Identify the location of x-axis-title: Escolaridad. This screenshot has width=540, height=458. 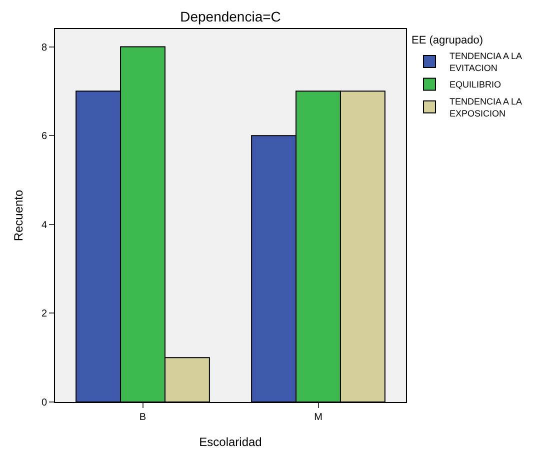
(230, 441).